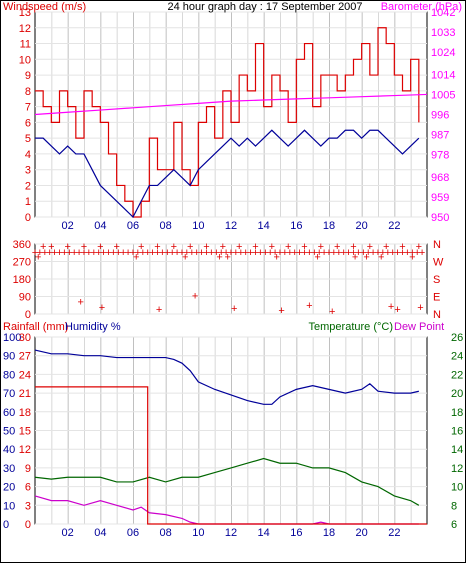  Describe the element at coordinates (421, 7) in the screenshot. I see `right-axis-label-barometer: Barometer (hPa)` at that location.